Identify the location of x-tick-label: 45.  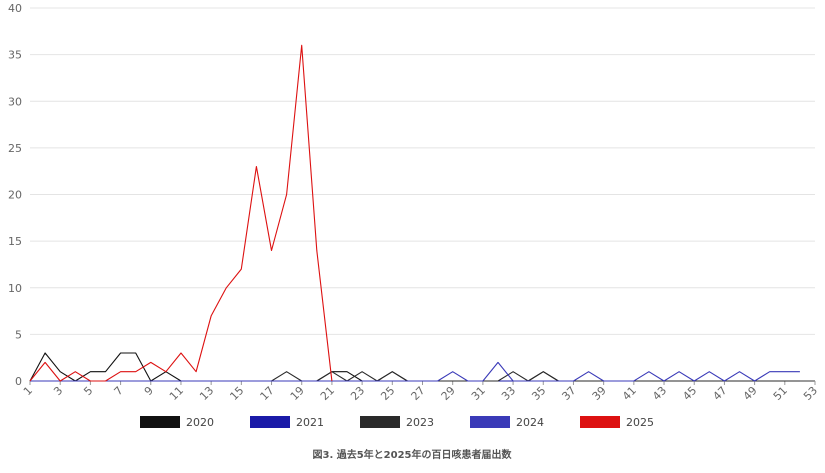
(689, 393).